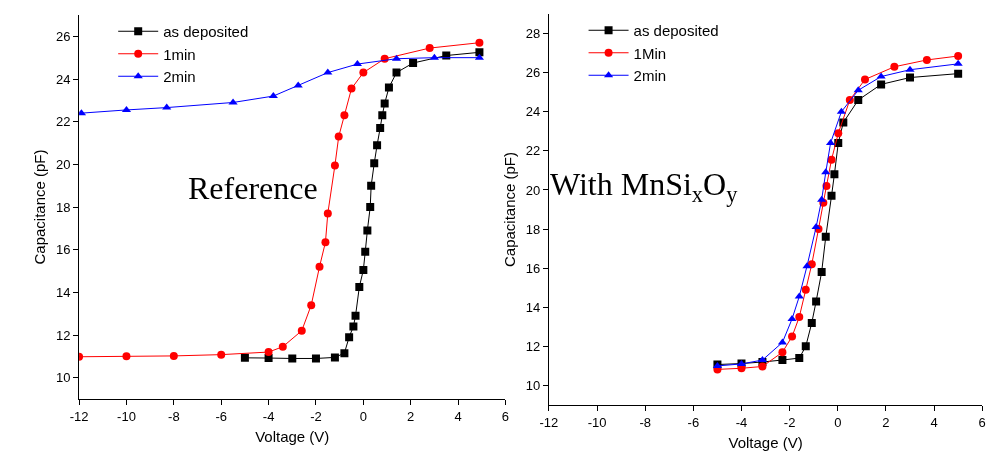  What do you see at coordinates (533, 34) in the screenshot?
I see `y-tick-label: 28` at bounding box center [533, 34].